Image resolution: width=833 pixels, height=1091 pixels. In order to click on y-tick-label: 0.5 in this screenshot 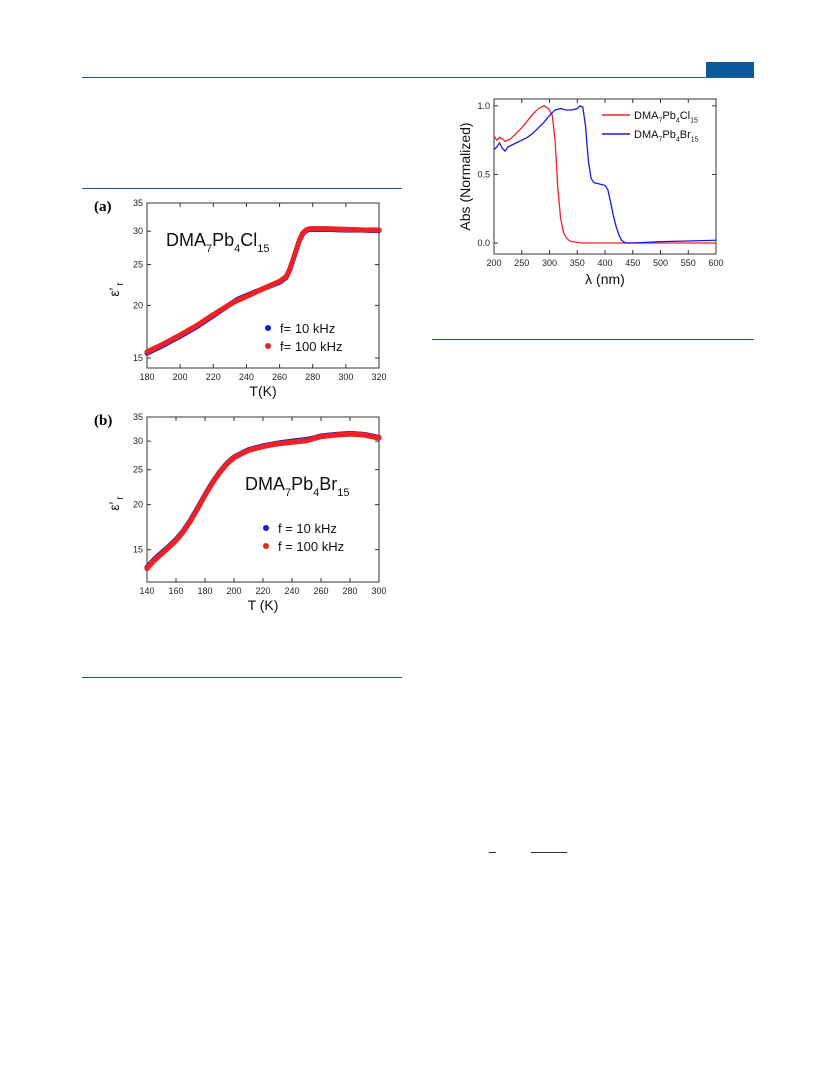, I will do `click(483, 174)`.